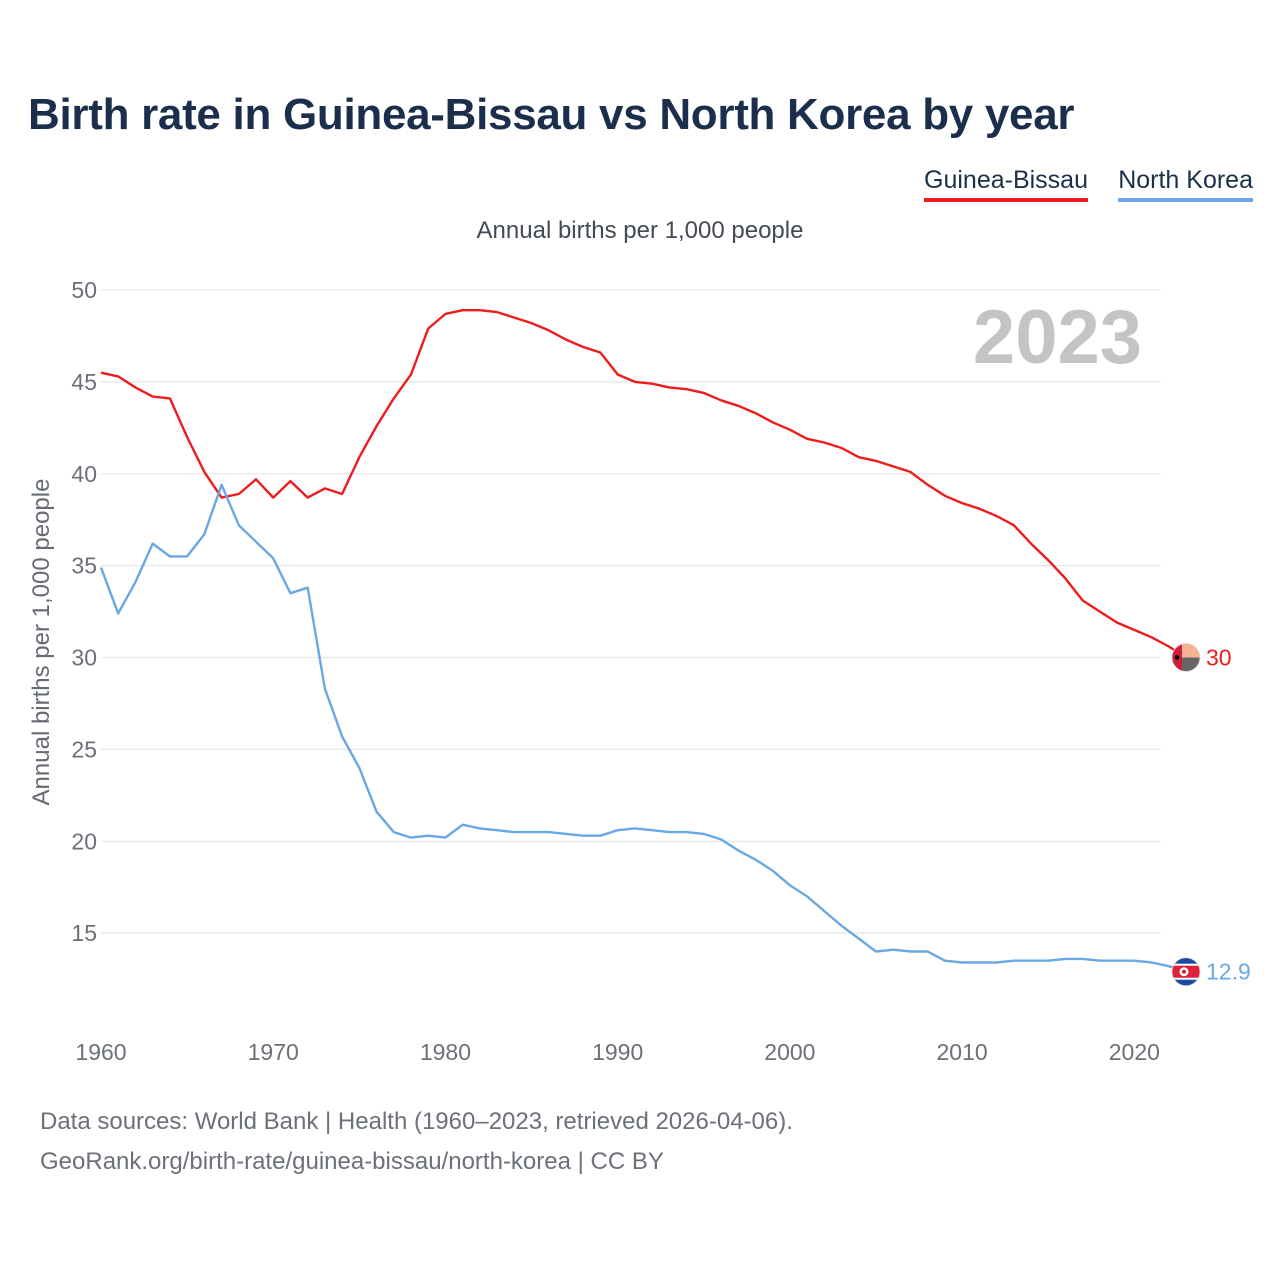 The image size is (1280, 1280). Describe the element at coordinates (84, 658) in the screenshot. I see `y-tick-label: 30` at that location.